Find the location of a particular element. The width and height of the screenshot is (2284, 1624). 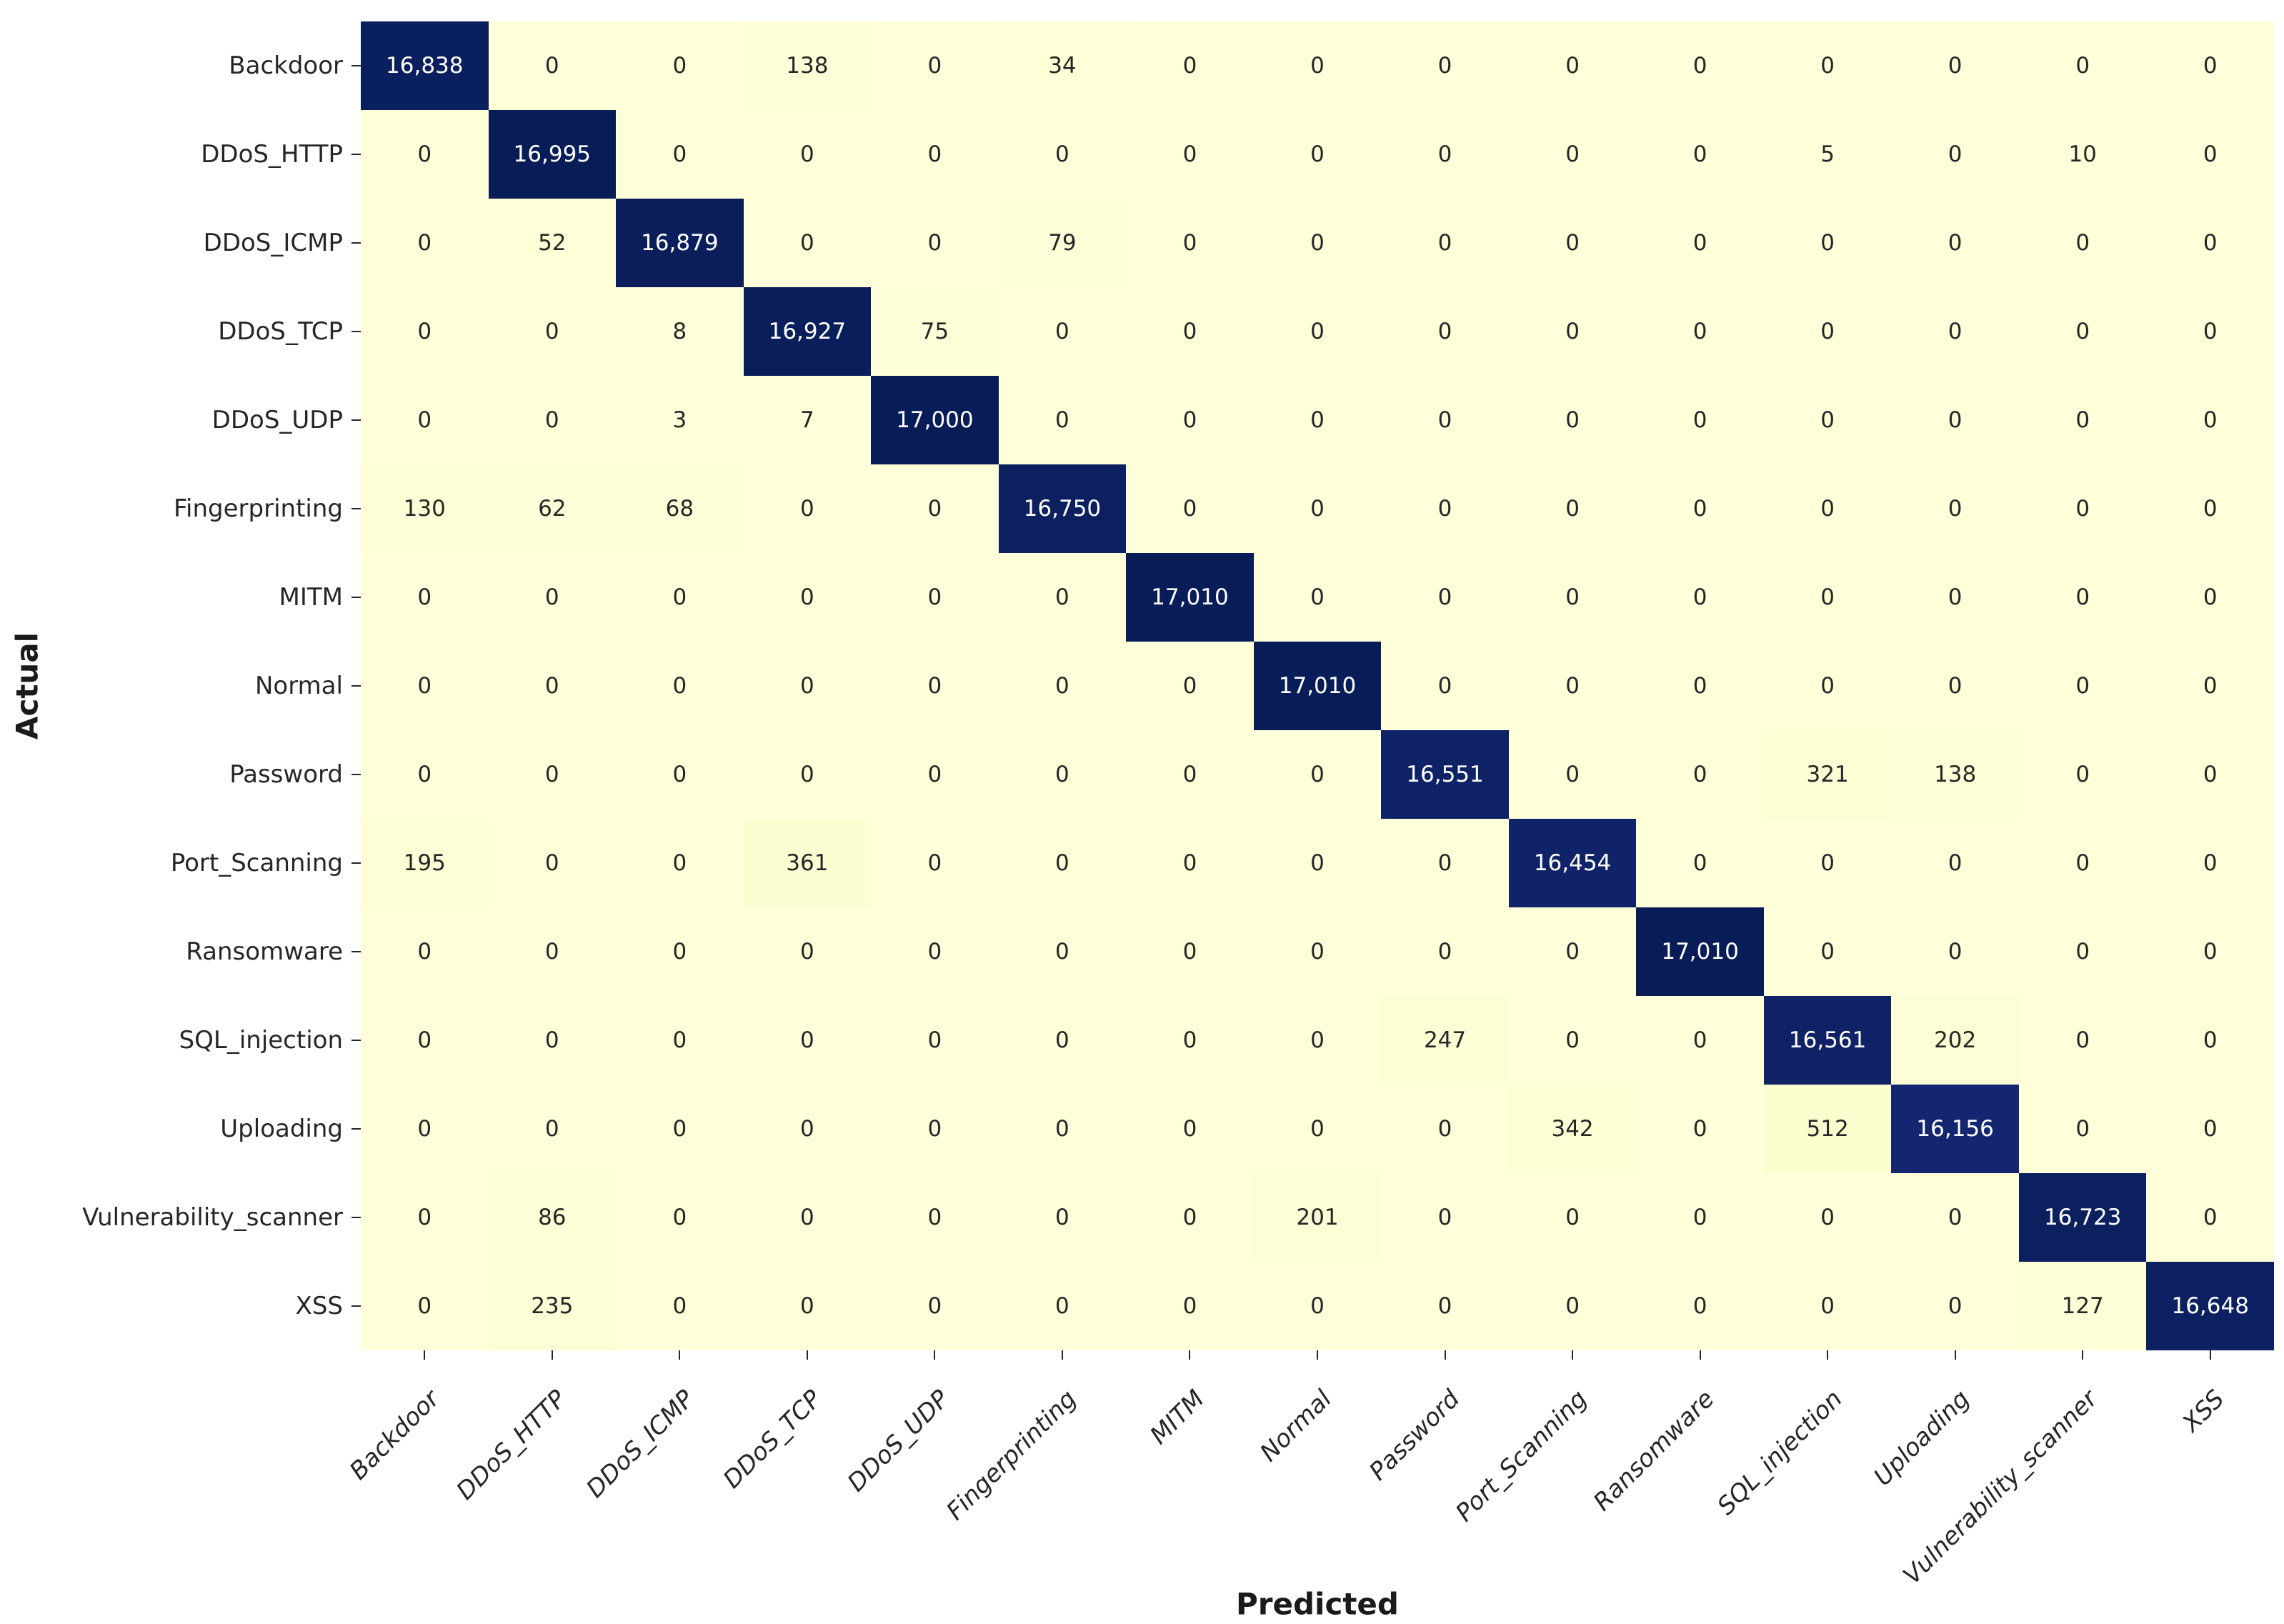

x-tick-label: Port_Scanning is located at coordinates (1521, 1457).